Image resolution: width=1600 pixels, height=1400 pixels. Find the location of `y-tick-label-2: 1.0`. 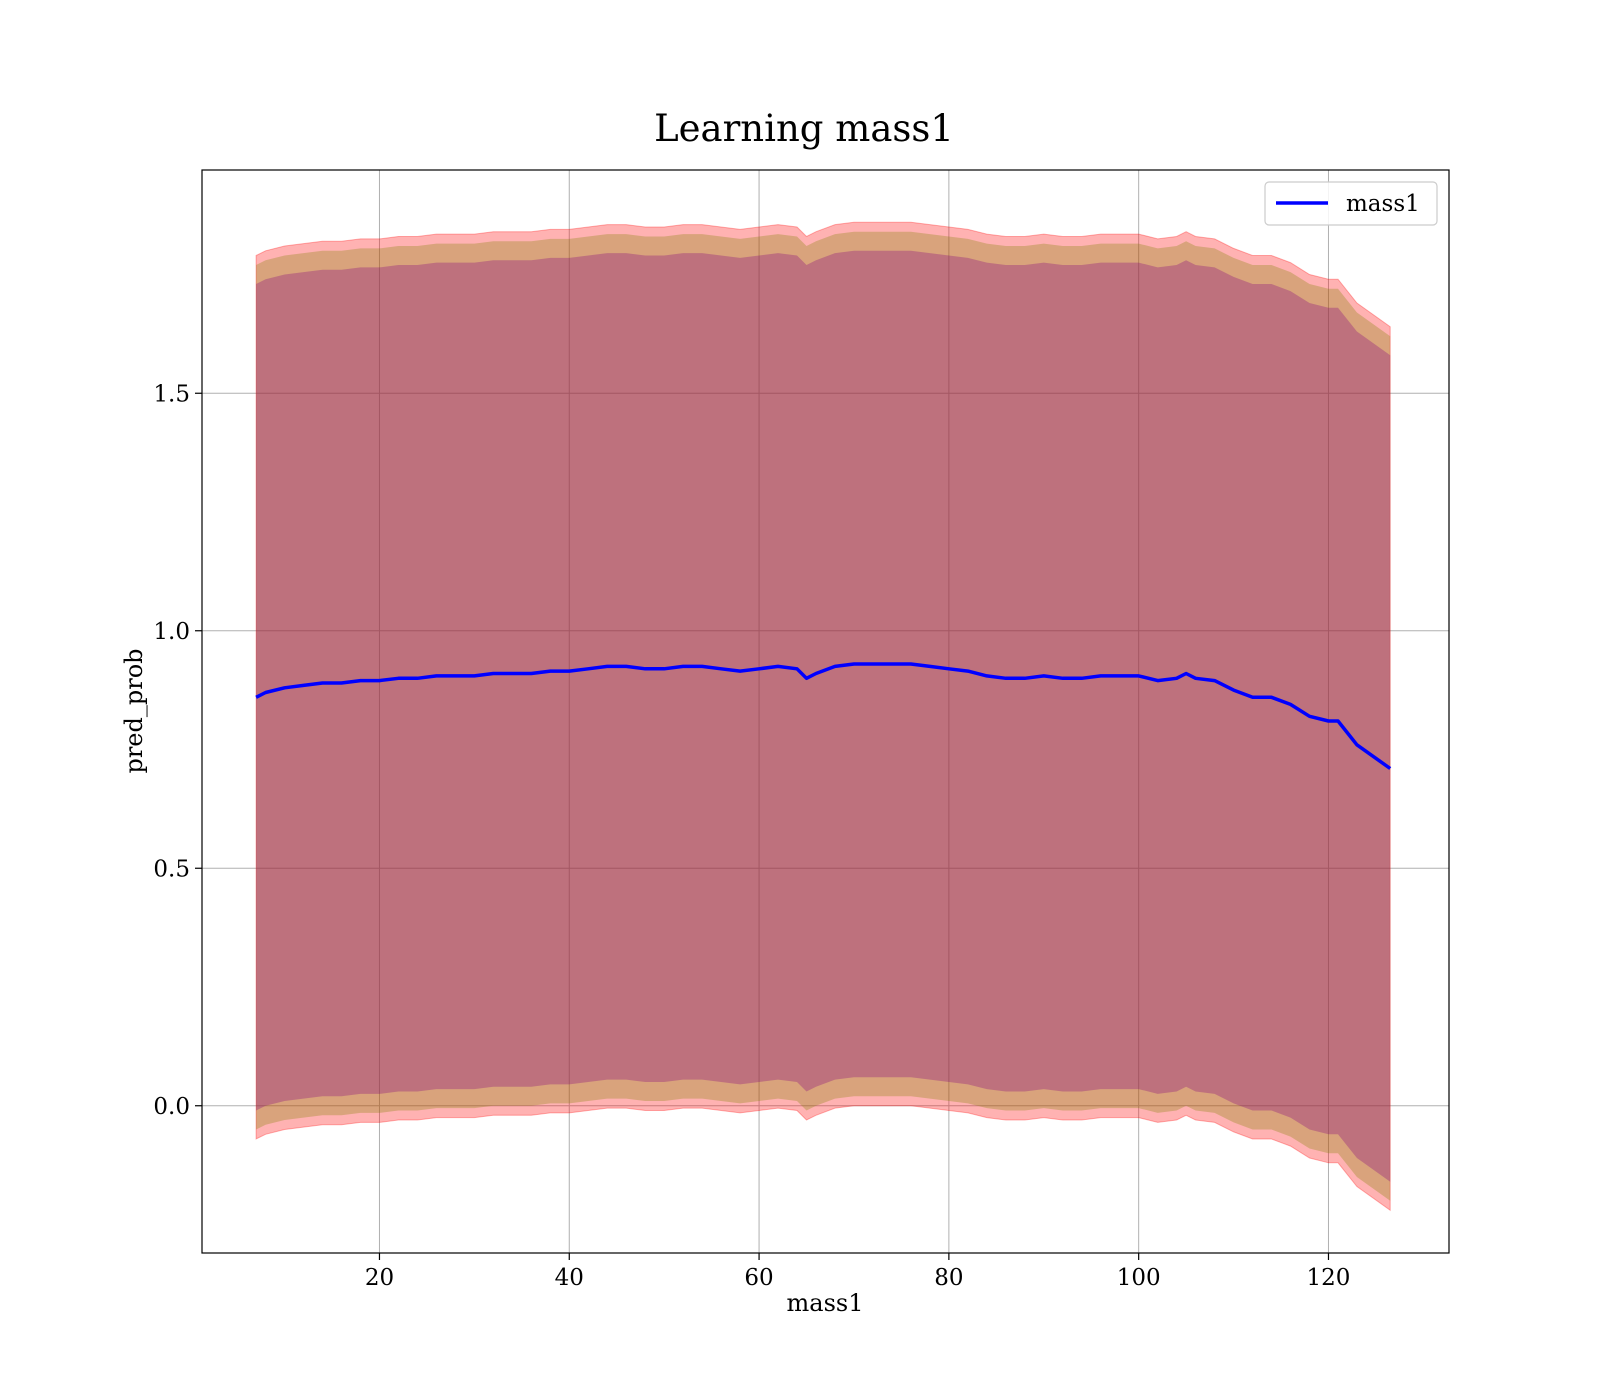

y-tick-label-2: 1.0 is located at coordinates (171, 632).